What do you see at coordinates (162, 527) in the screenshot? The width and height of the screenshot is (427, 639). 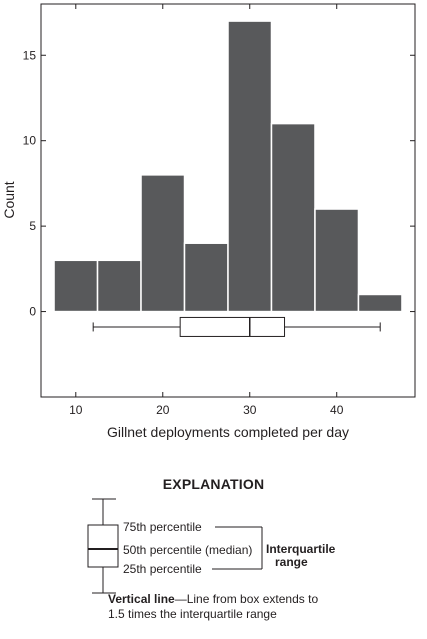 I see `q3-label: 75th percentile` at bounding box center [162, 527].